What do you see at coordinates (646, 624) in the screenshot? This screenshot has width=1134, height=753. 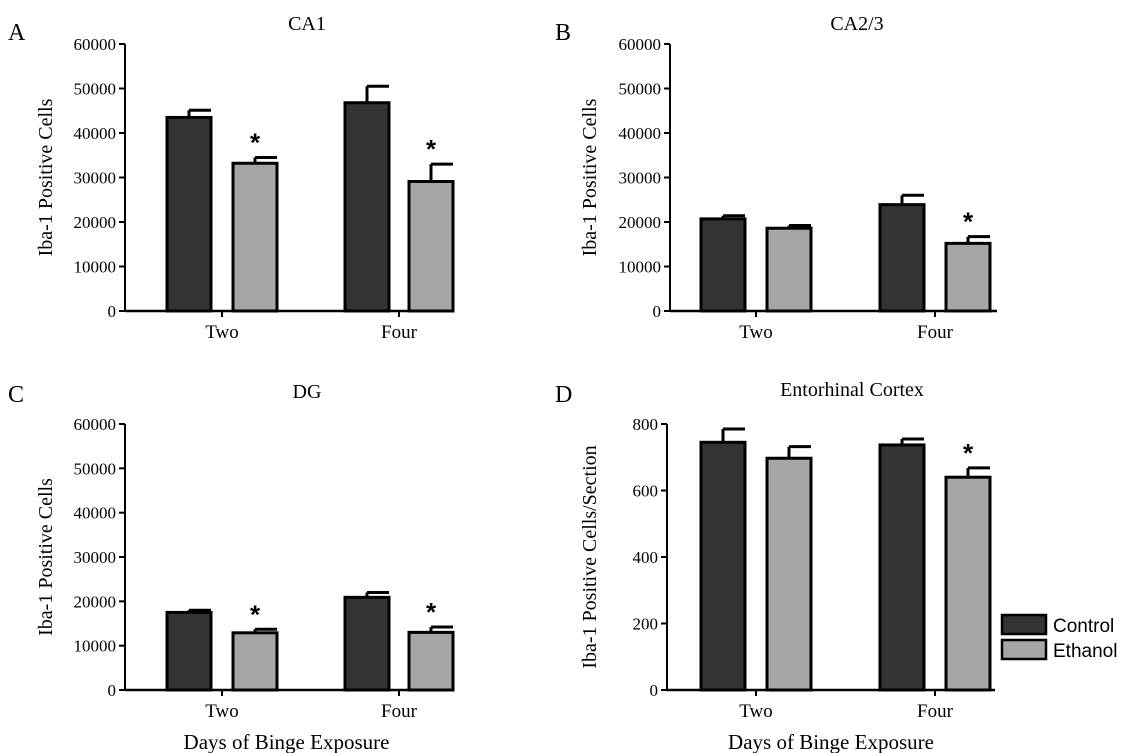 I see `y-tick-label: 200` at bounding box center [646, 624].